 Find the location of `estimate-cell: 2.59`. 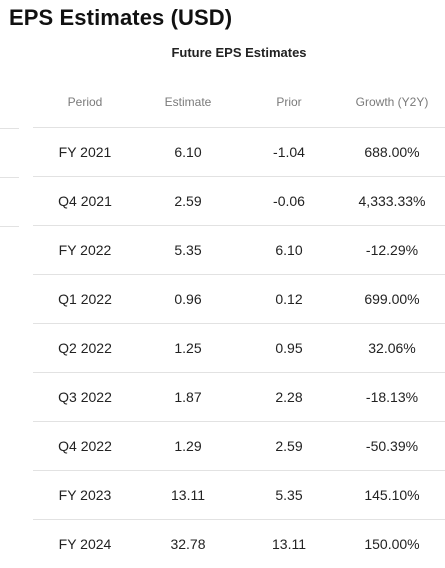

estimate-cell: 2.59 is located at coordinates (188, 201).